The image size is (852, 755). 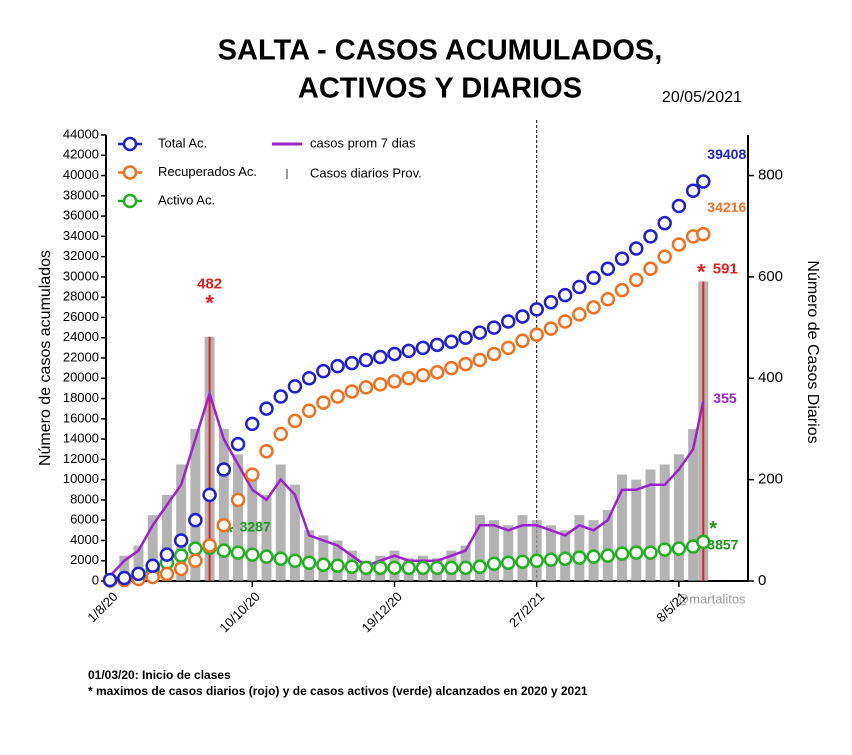 I want to click on date-label: 20/05/2021, so click(x=702, y=97).